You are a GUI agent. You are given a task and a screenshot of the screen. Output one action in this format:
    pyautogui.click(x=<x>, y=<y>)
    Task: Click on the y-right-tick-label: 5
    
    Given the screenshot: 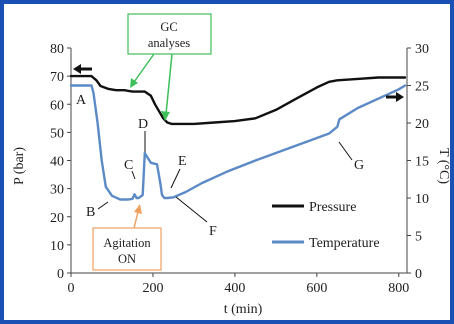 What is the action you would take?
    pyautogui.click(x=418, y=237)
    